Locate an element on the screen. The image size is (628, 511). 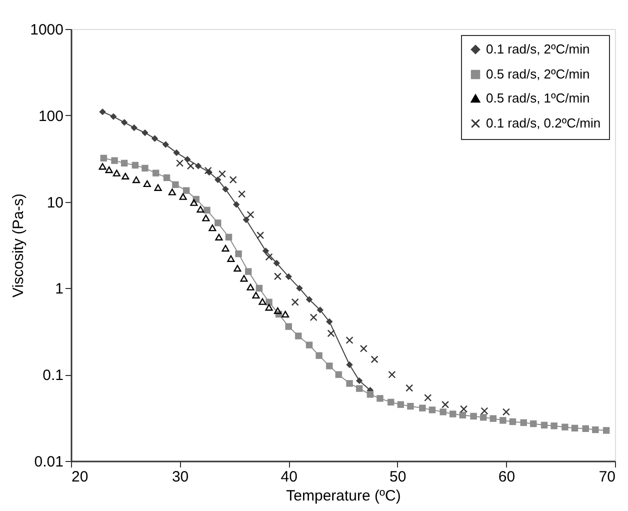
x-tick-label: 70 is located at coordinates (607, 477).